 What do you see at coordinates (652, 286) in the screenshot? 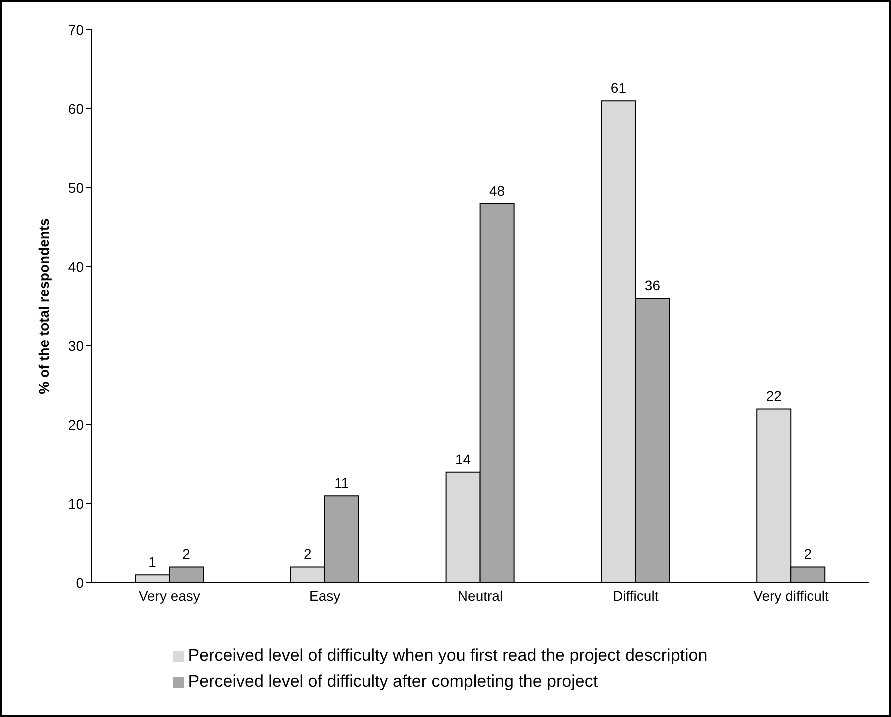
I see `data-label: 36` at bounding box center [652, 286].